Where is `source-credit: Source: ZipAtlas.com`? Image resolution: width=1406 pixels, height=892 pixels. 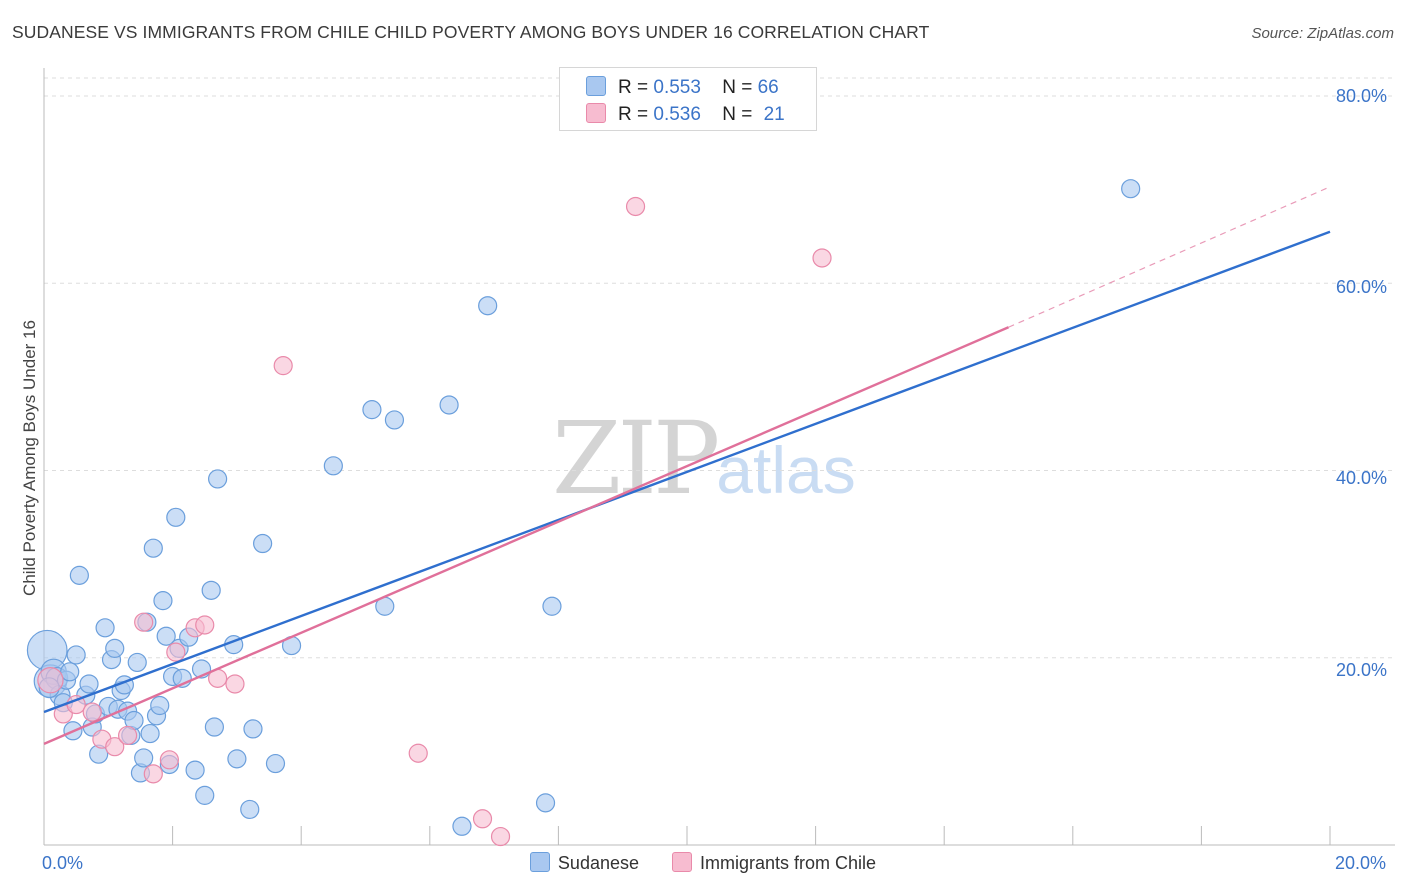
source-credit: Source: ZipAtlas.com is located at coordinates (1322, 33).